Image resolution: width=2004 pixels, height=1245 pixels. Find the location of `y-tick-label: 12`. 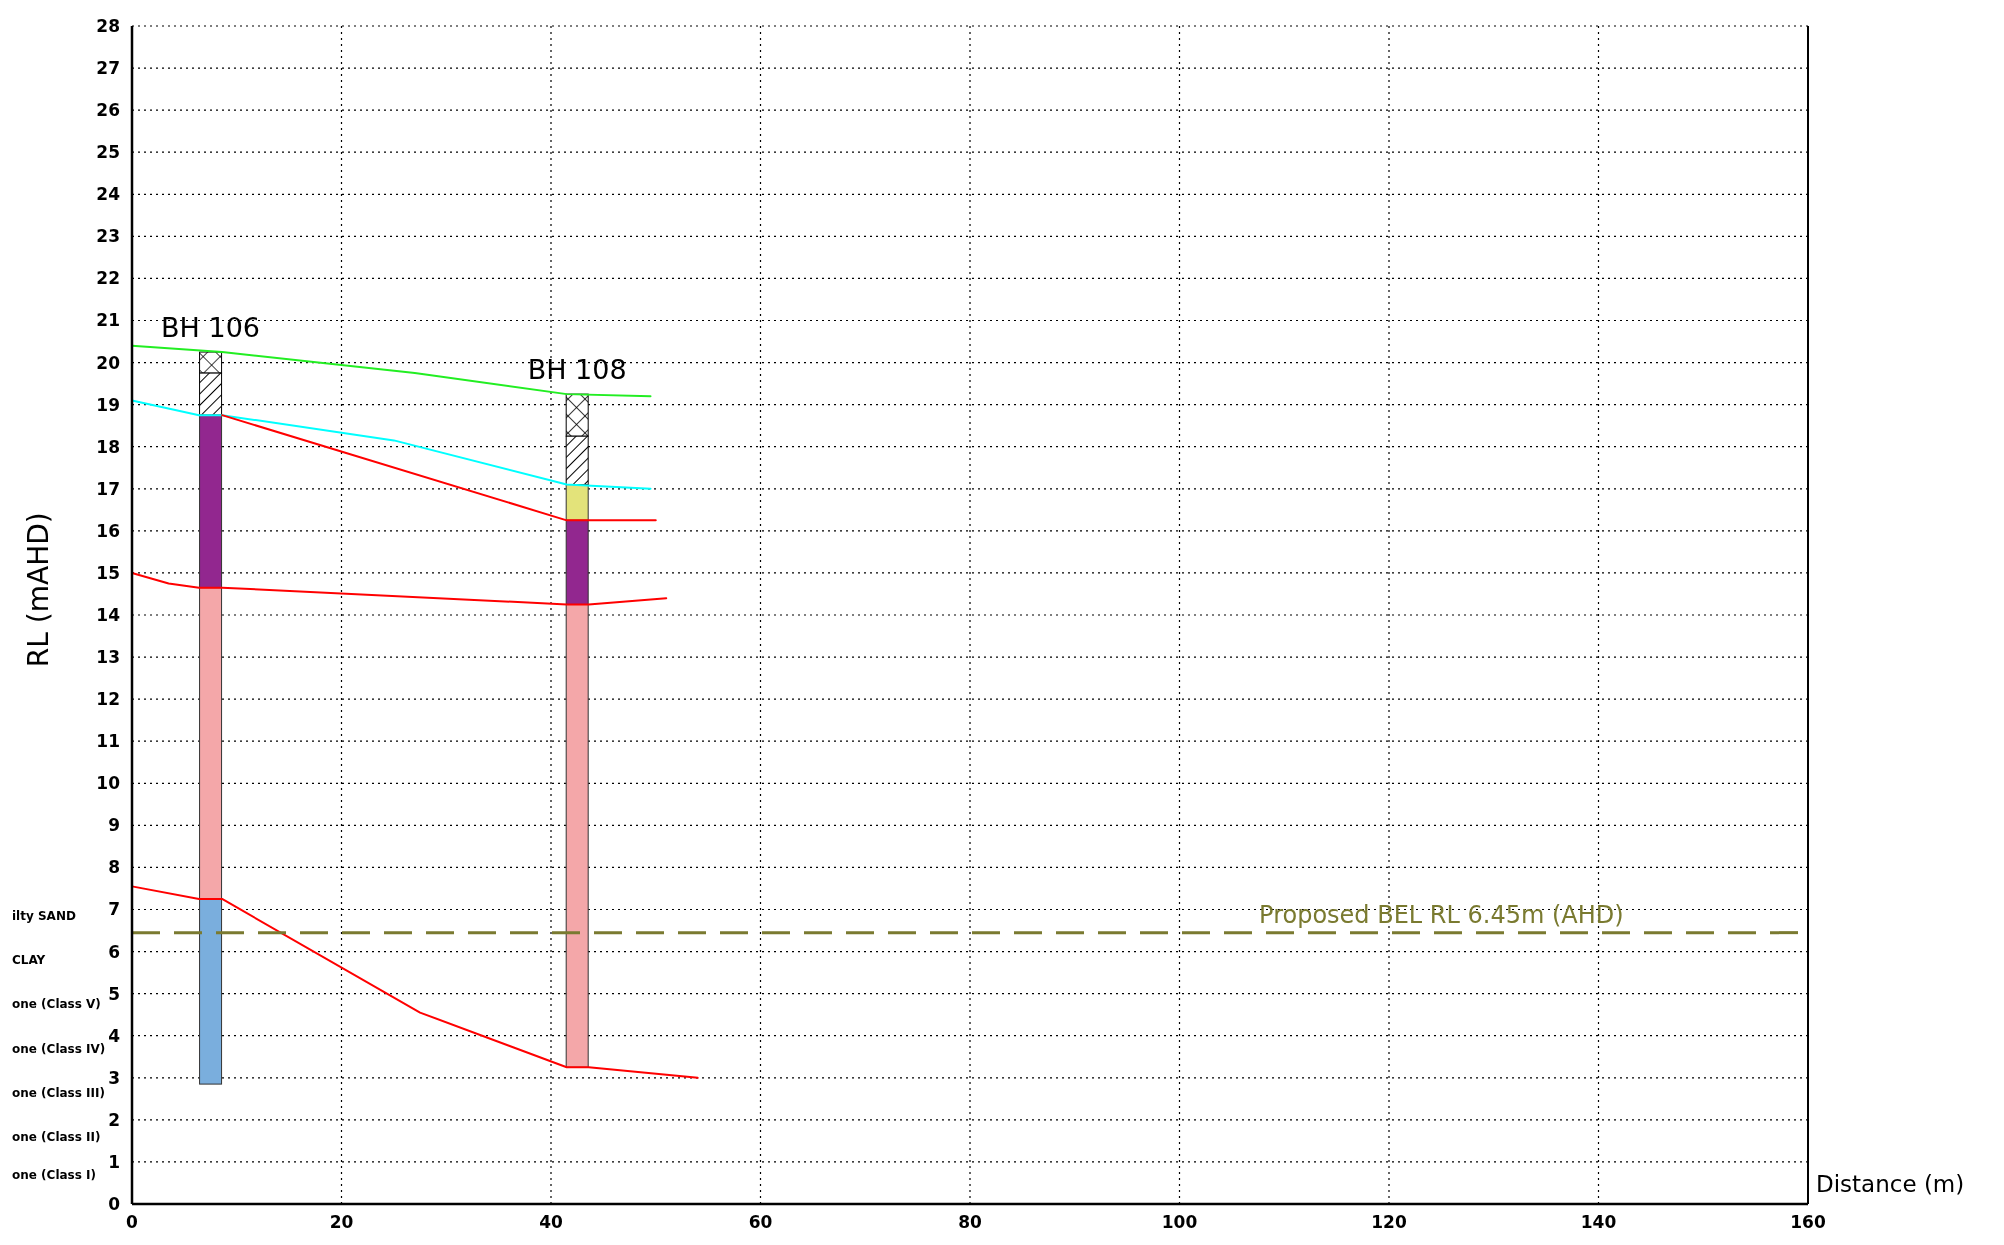

y-tick-label: 12 is located at coordinates (108, 699).